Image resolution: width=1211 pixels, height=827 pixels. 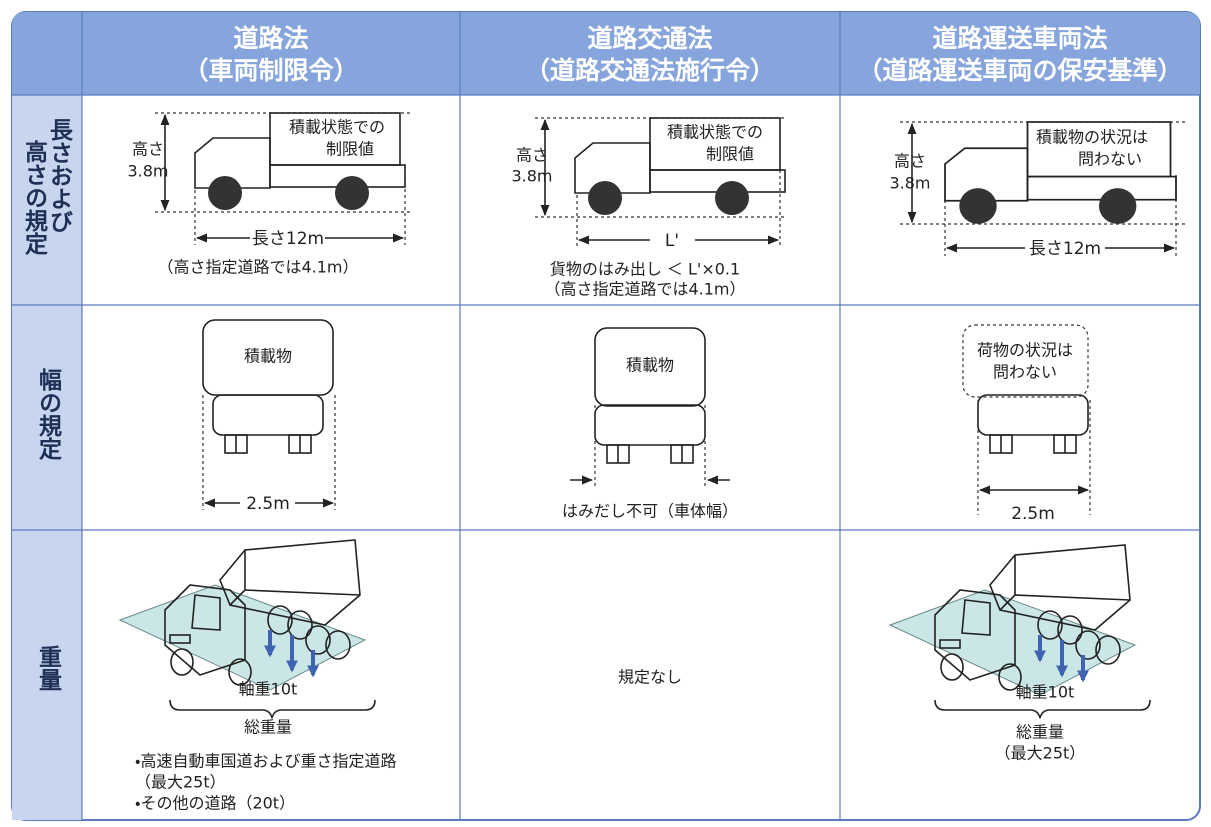 I want to click on column-subtitle: （車両制限令）, so click(x=270, y=70).